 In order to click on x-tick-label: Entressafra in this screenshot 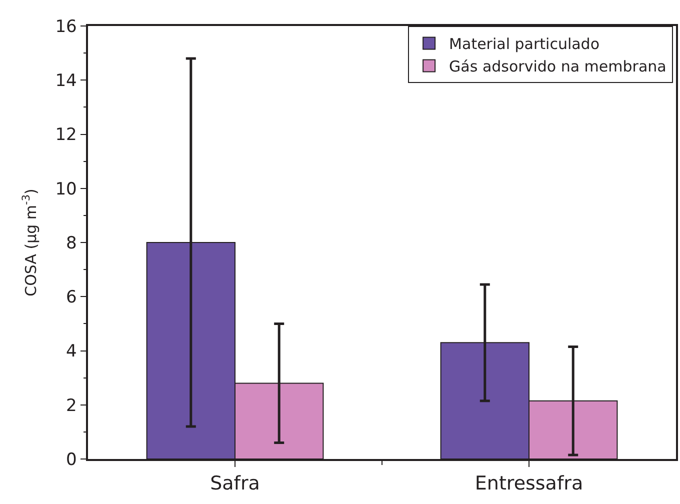, I will do `click(529, 483)`.